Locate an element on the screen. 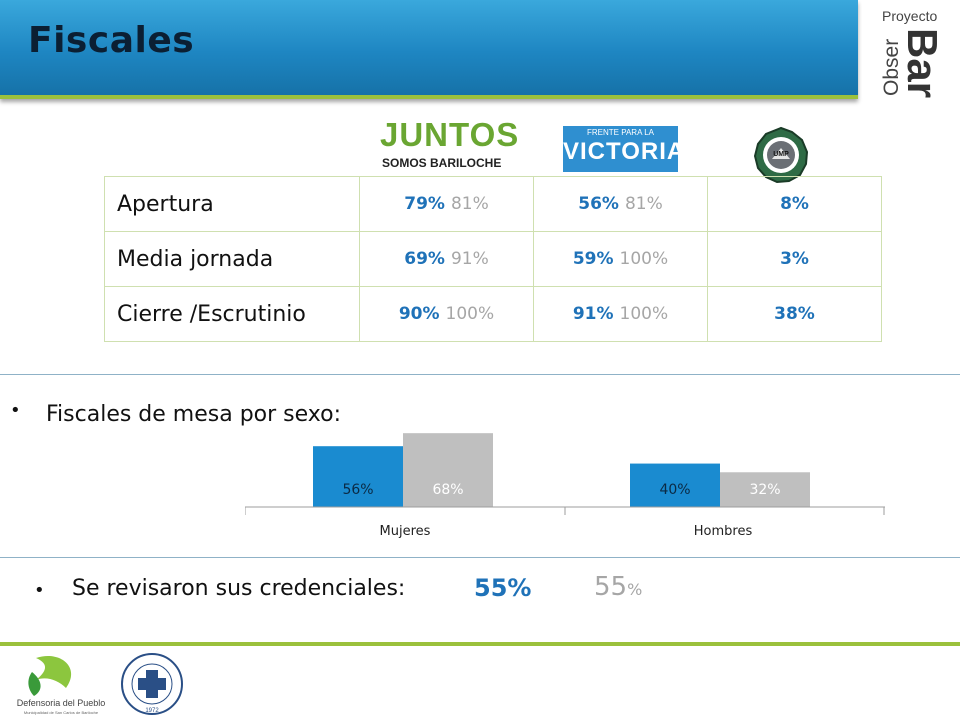 Image resolution: width=960 pixels, height=720 pixels. table-row: Media jornada 69% 91% 59% 100% 3% is located at coordinates (493, 259).